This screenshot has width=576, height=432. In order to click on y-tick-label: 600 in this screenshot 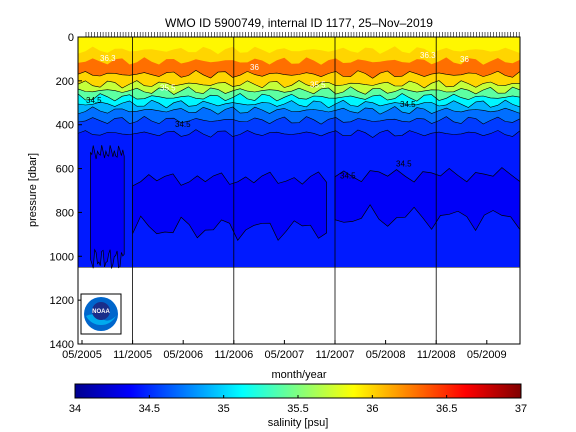, I will do `click(65, 170)`.